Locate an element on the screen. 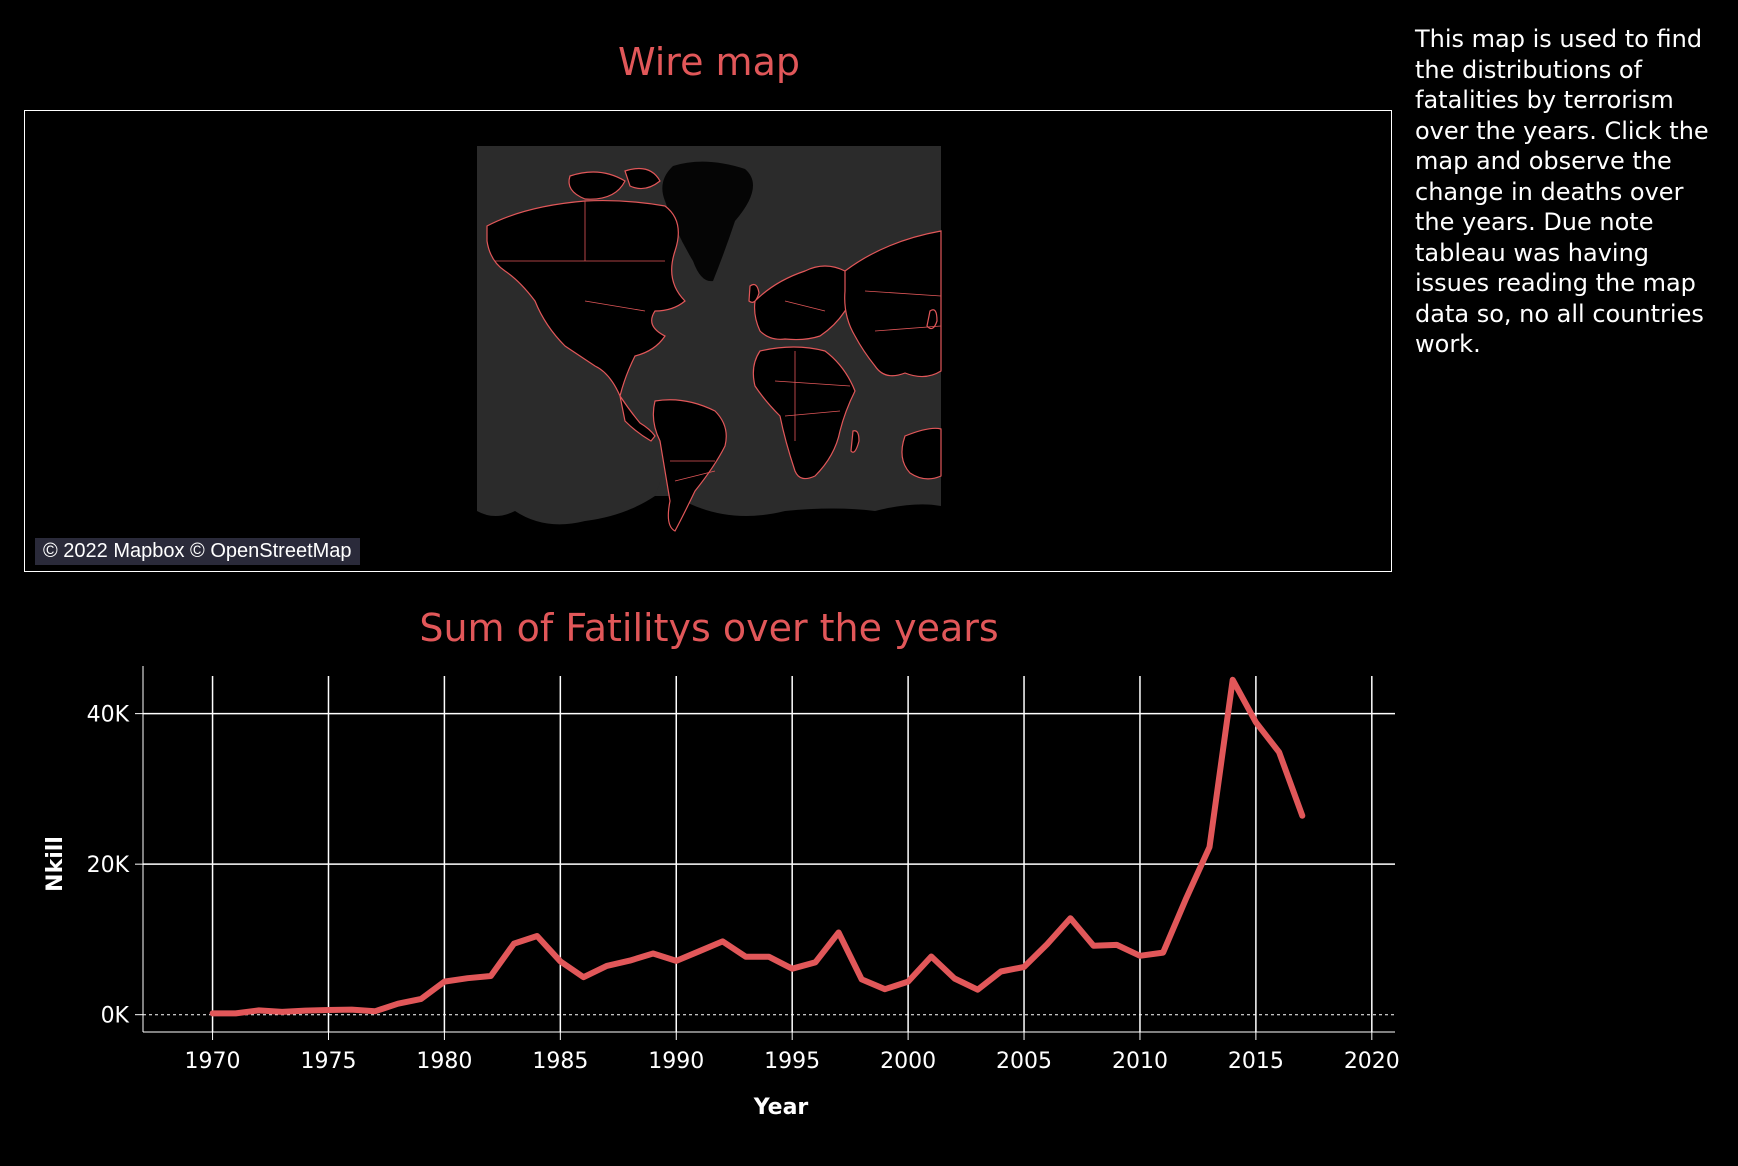  x-tick-label: 2010 is located at coordinates (1140, 1061).